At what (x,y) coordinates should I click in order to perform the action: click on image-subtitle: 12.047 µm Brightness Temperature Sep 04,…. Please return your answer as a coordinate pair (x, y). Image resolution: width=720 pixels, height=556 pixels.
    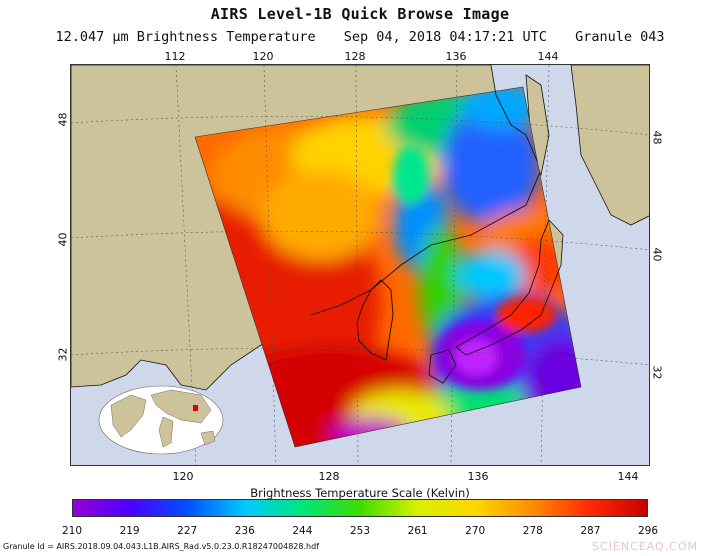
    Looking at the image, I should click on (360, 37).